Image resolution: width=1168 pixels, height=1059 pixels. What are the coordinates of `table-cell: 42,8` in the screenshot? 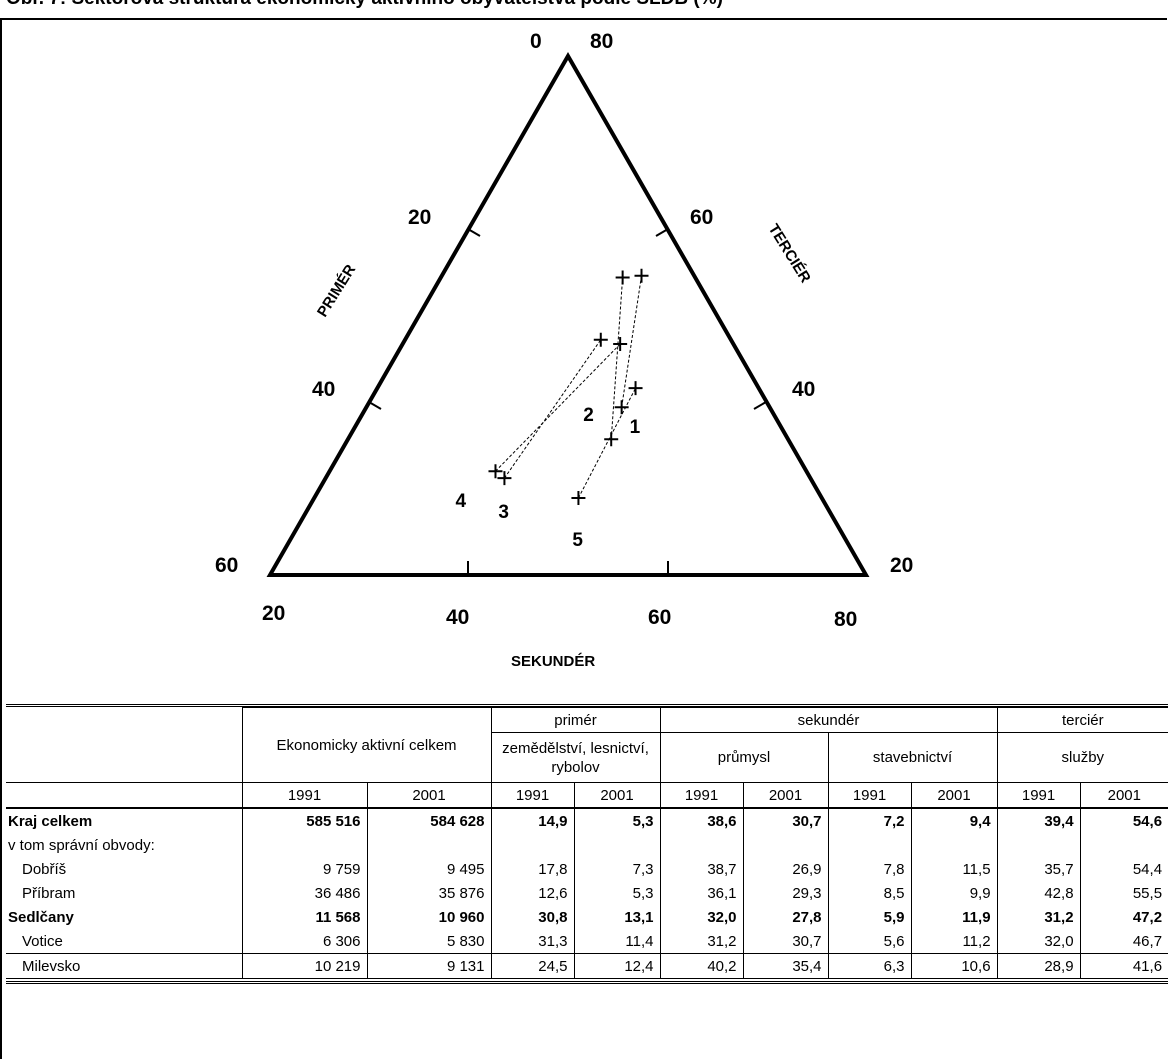 It's located at (1038, 893).